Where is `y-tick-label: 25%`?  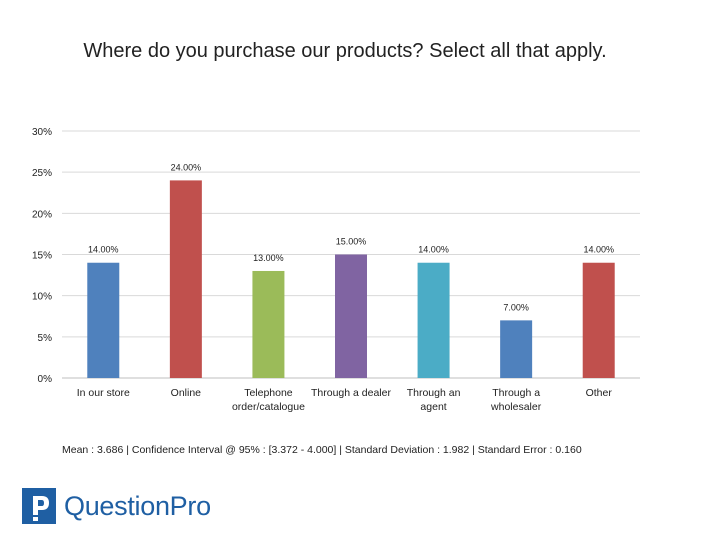 y-tick-label: 25% is located at coordinates (42, 173).